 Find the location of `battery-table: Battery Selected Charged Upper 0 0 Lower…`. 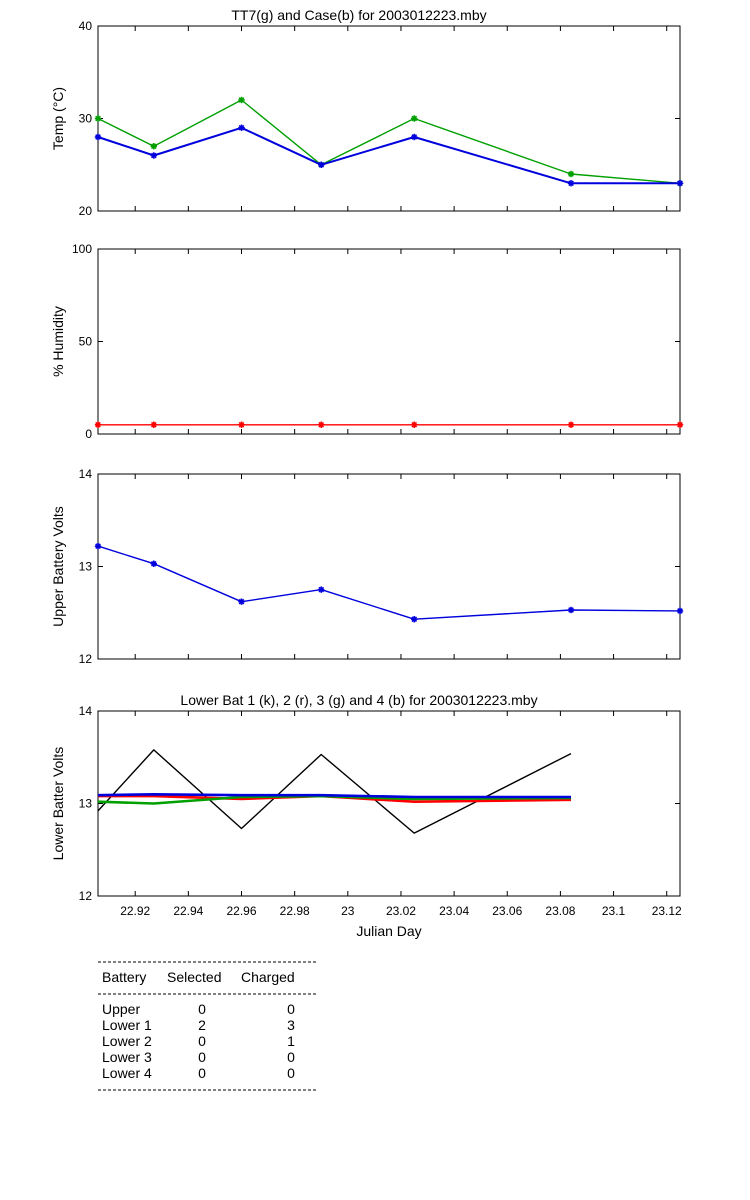

battery-table: Battery Selected Charged Upper 0 0 Lower… is located at coordinates (208, 1026).